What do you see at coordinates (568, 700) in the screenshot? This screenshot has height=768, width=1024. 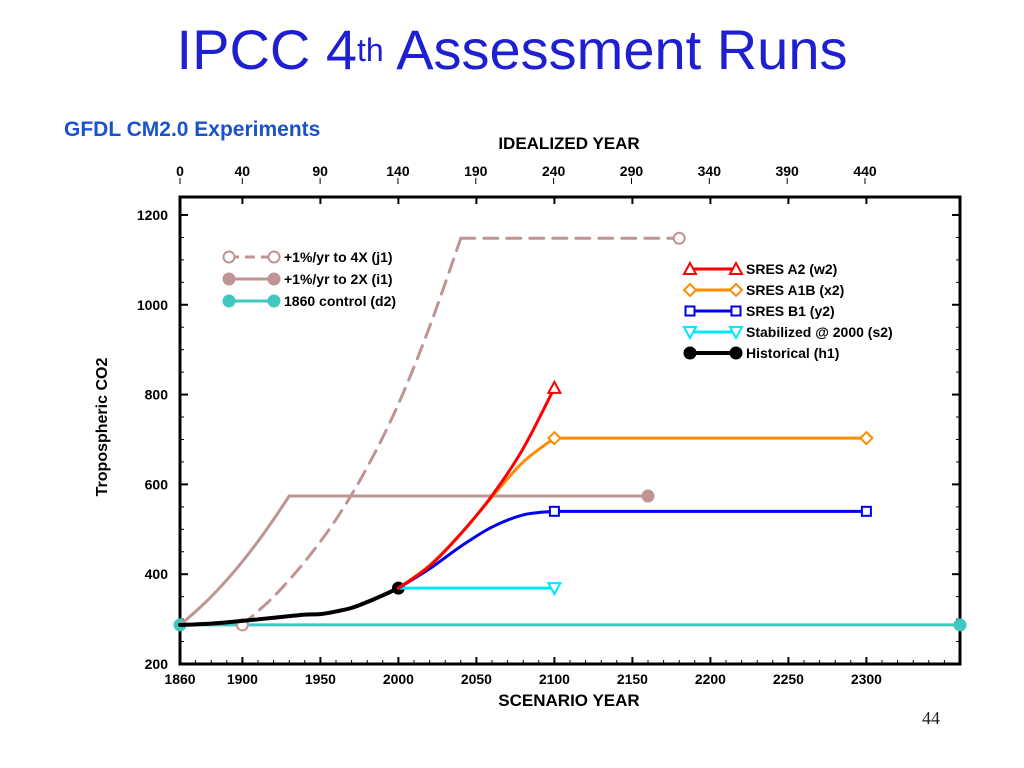 I see `bottom-axis-label: SCENARIO YEAR` at bounding box center [568, 700].